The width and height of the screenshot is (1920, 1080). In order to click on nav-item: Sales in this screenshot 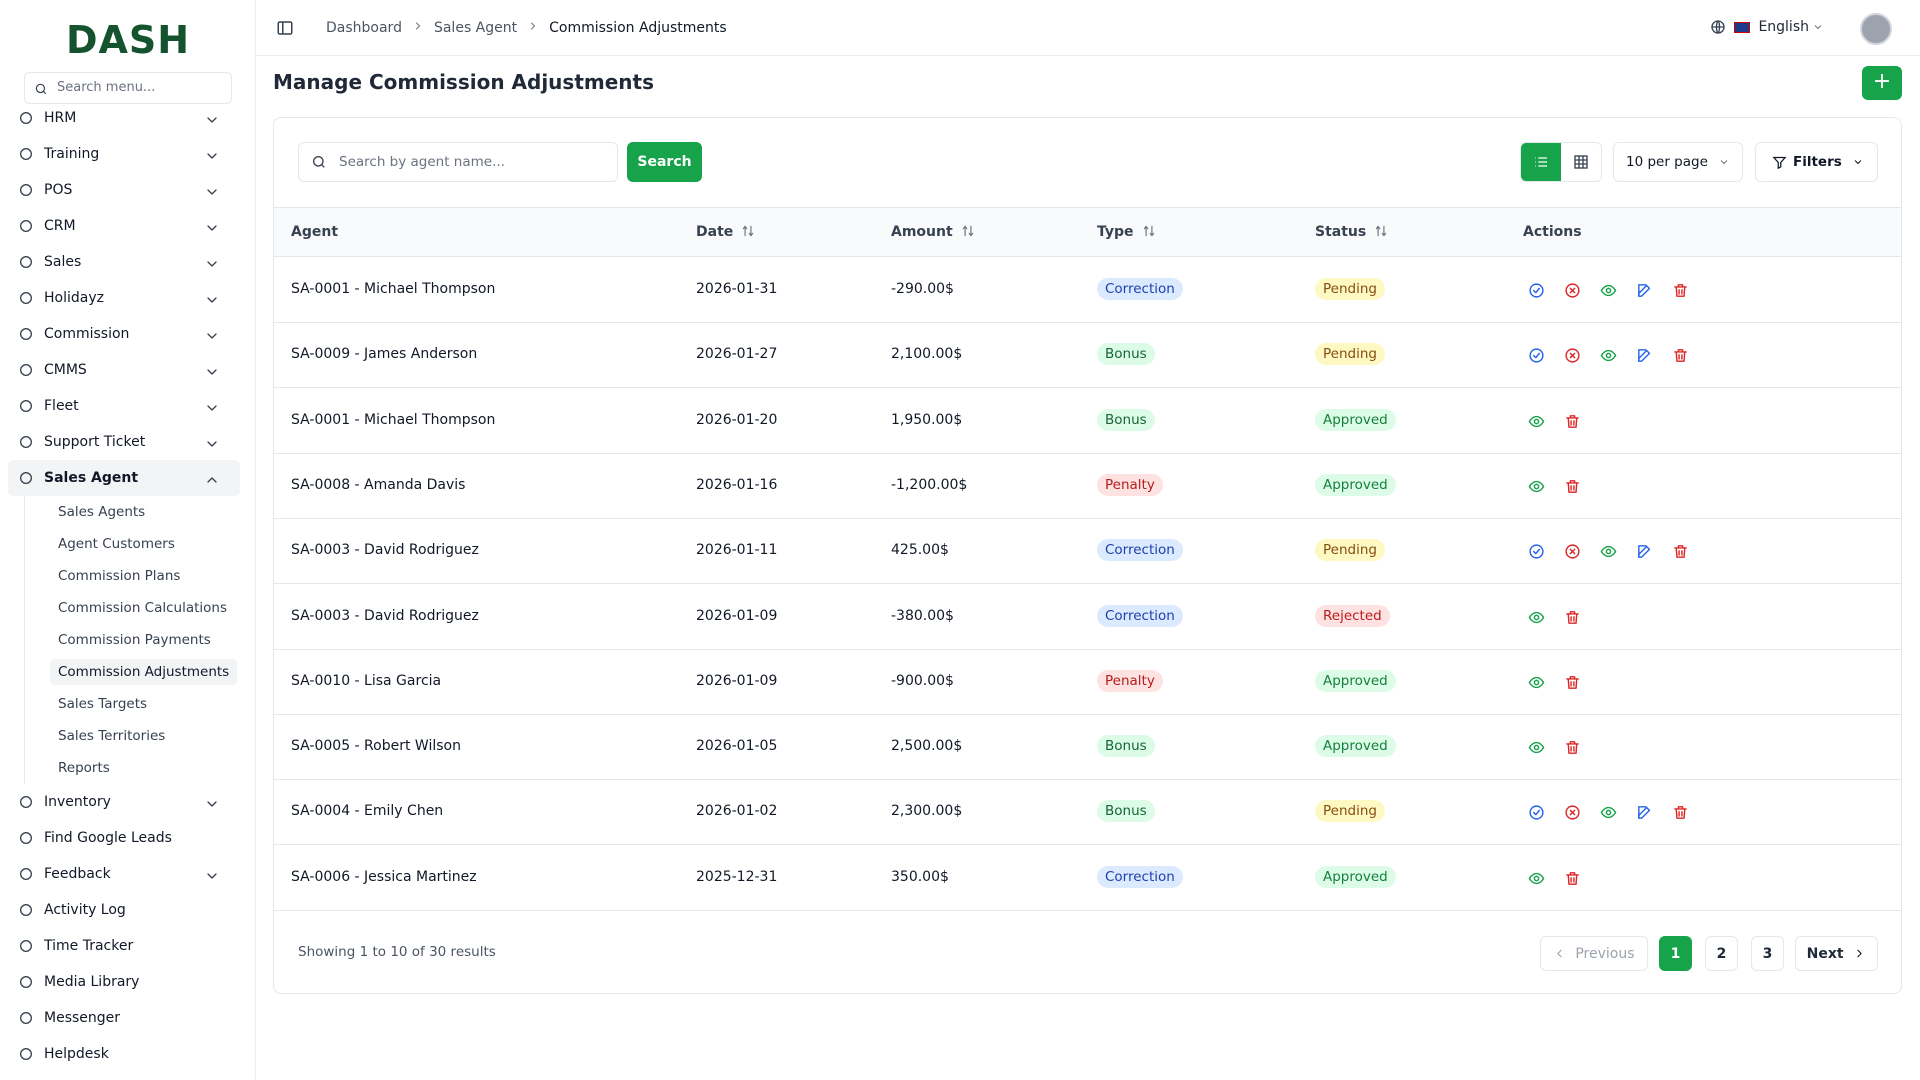, I will do `click(124, 262)`.